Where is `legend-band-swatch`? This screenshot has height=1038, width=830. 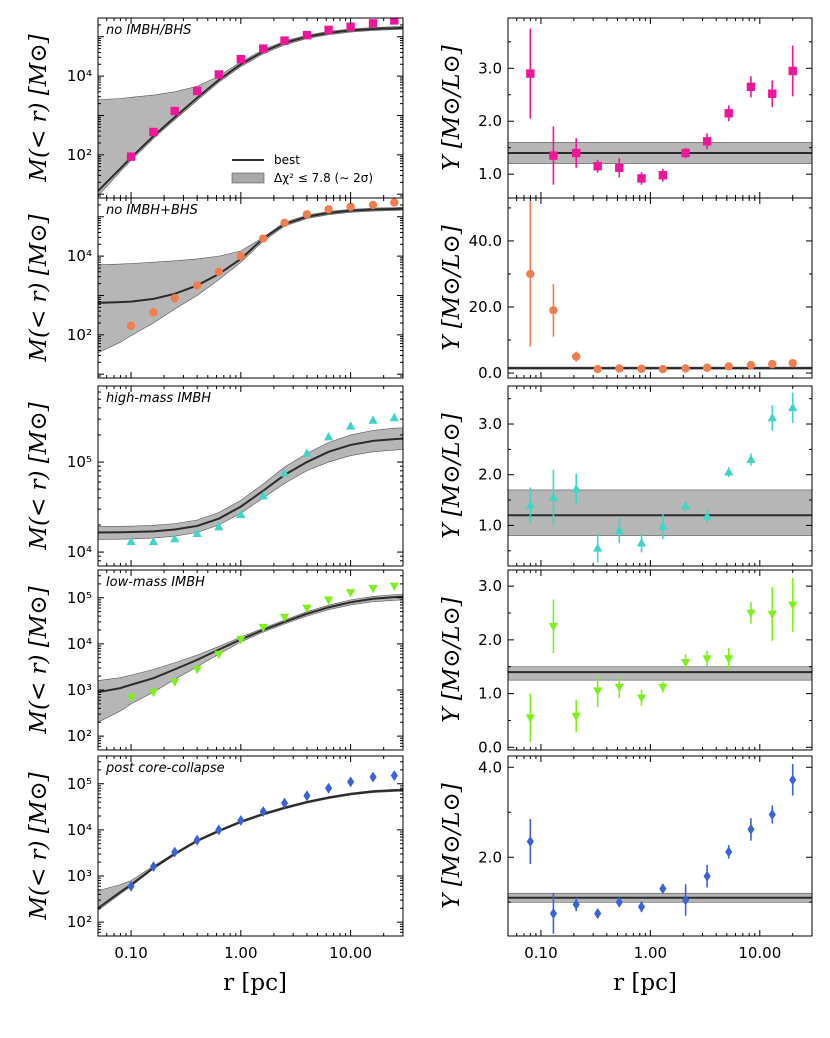
legend-band-swatch is located at coordinates (248, 178).